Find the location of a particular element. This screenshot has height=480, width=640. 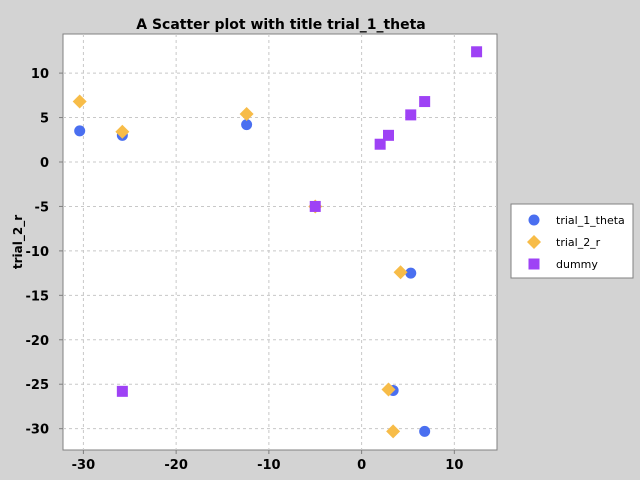

legend-label: dummy is located at coordinates (577, 264).